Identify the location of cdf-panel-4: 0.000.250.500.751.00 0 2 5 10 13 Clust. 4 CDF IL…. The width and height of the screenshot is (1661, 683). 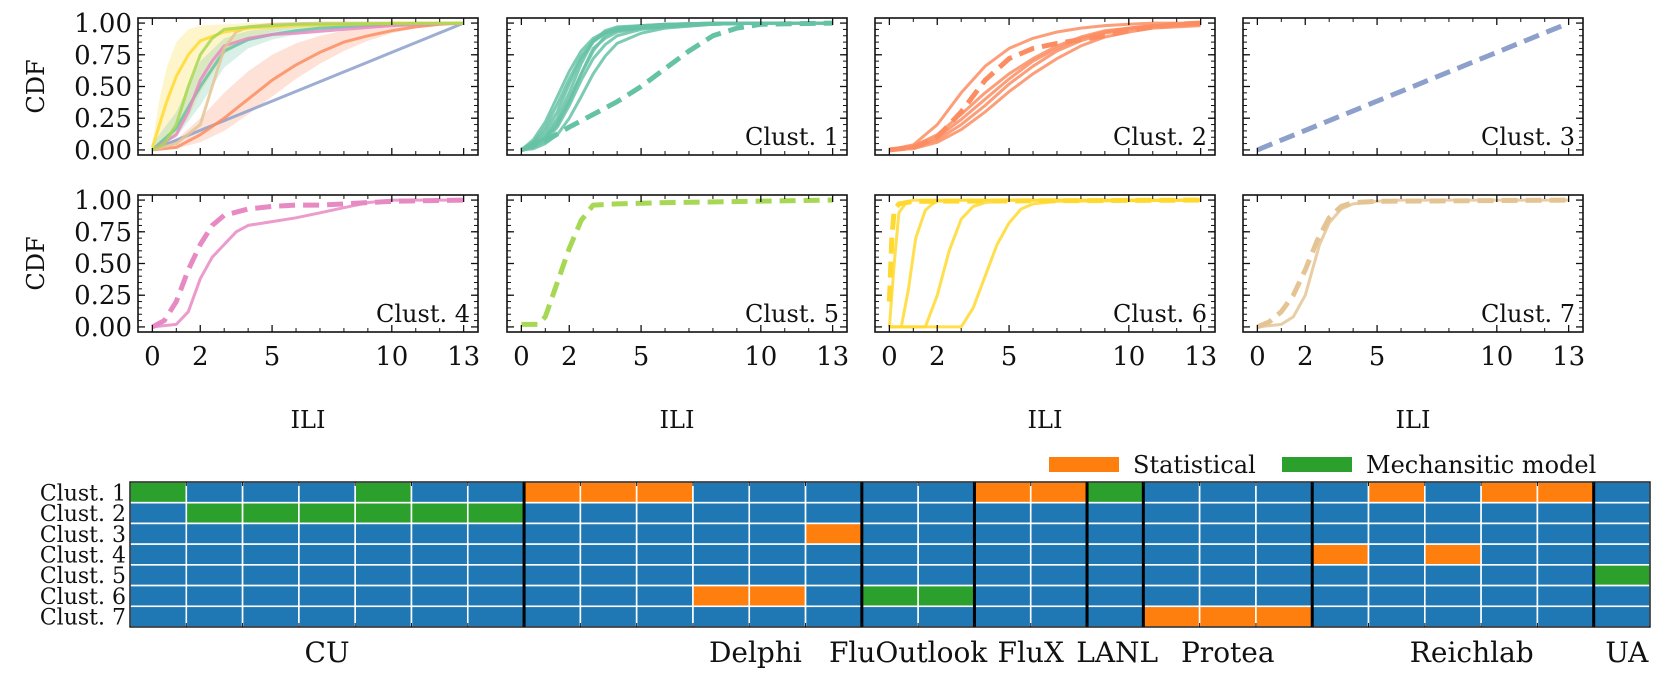
(251, 310).